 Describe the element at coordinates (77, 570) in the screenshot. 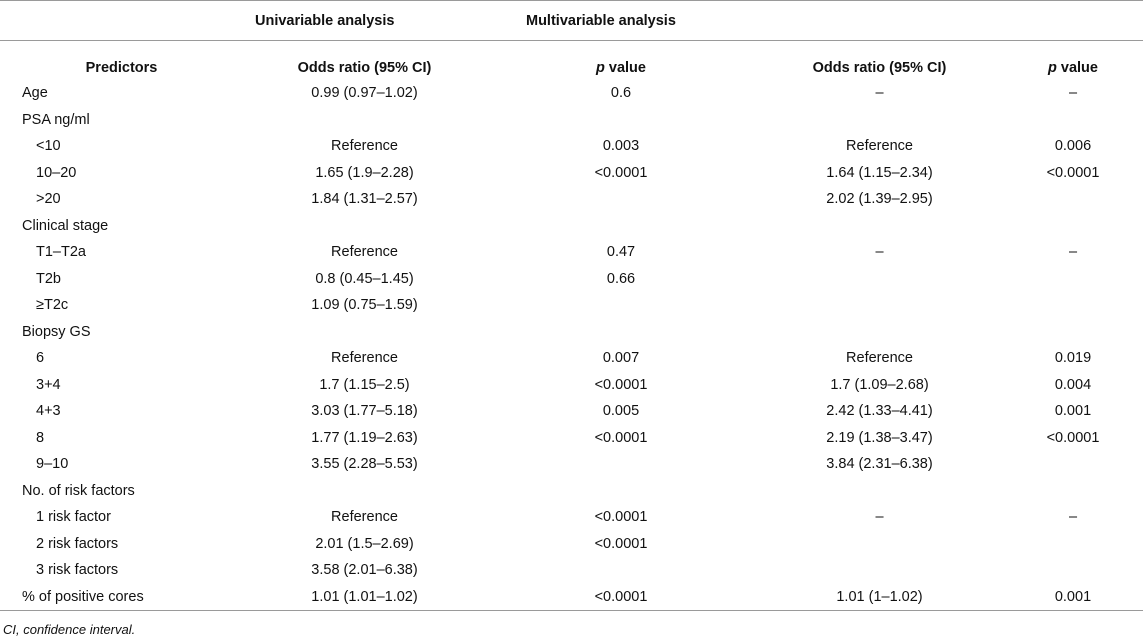

I see `predictor-cell: 3 risk factors` at that location.